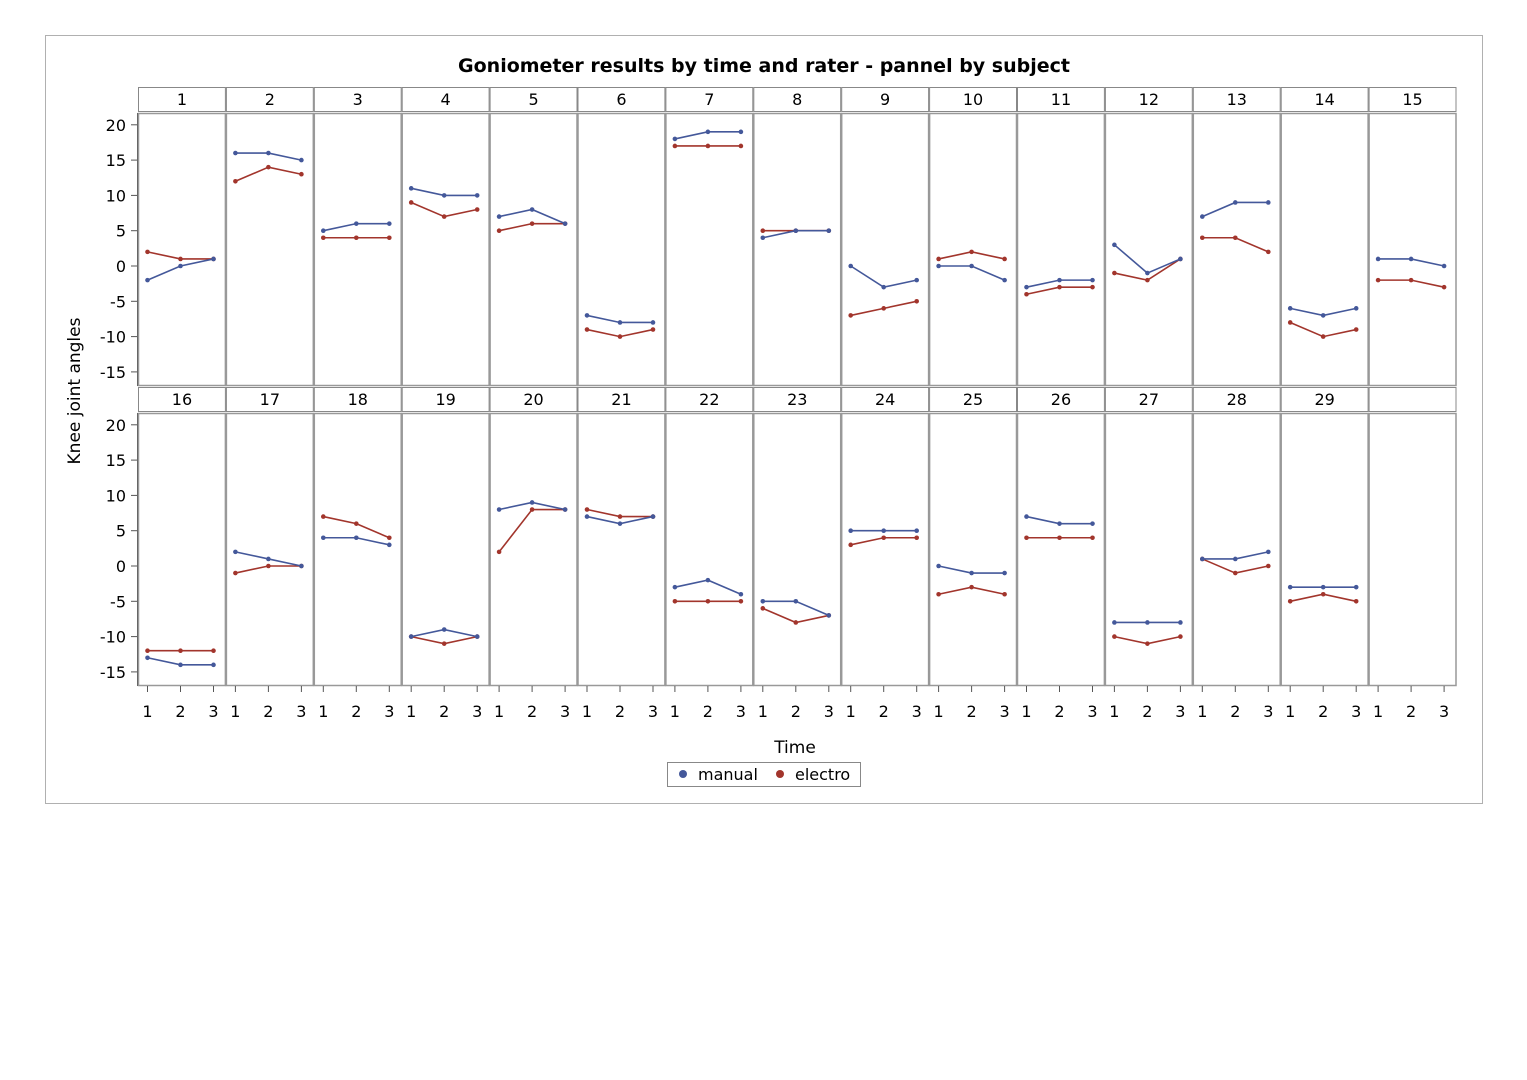 Image resolution: width=1527 pixels, height=1080 pixels. I want to click on panel-label: 24, so click(885, 399).